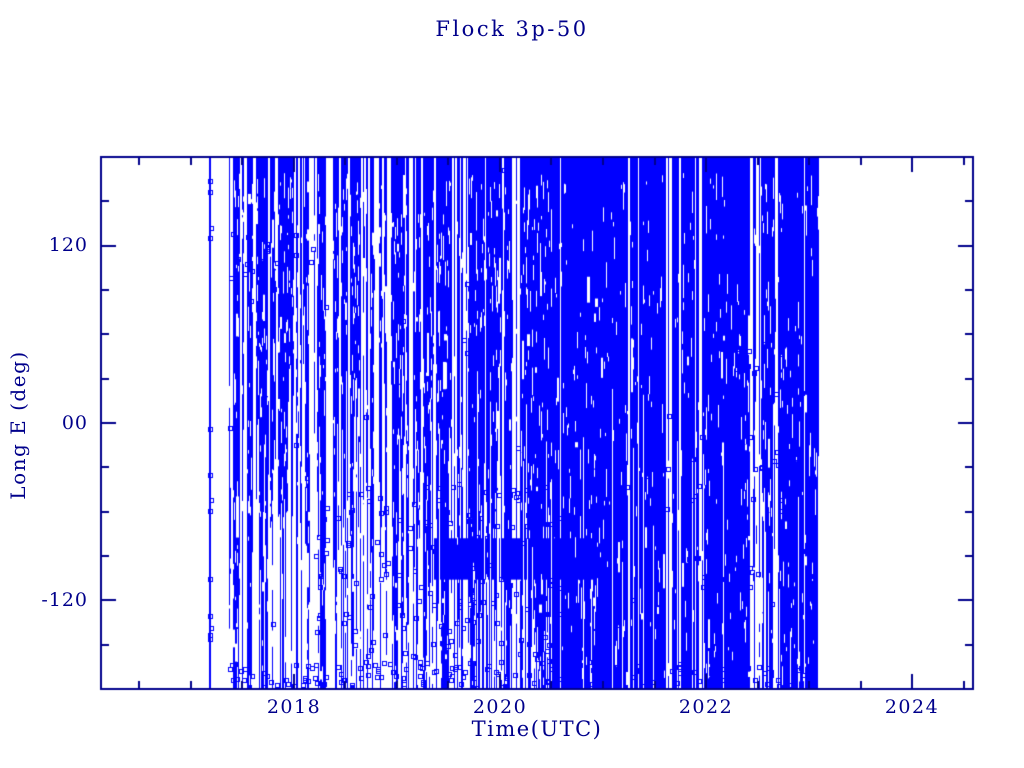 The image size is (1024, 768). What do you see at coordinates (64, 600) in the screenshot?
I see `y-tick-label-neg-120: -120` at bounding box center [64, 600].